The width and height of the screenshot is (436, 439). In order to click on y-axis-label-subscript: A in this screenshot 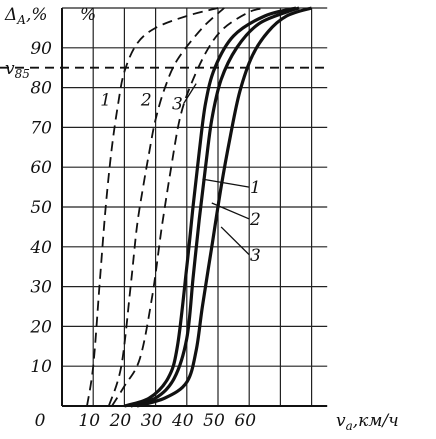, I will do `click(21, 20)`.